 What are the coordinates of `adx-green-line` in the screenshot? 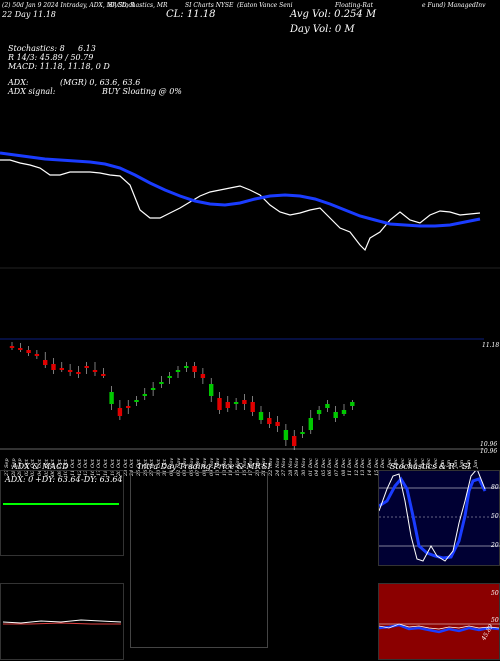 It's located at (61, 504).